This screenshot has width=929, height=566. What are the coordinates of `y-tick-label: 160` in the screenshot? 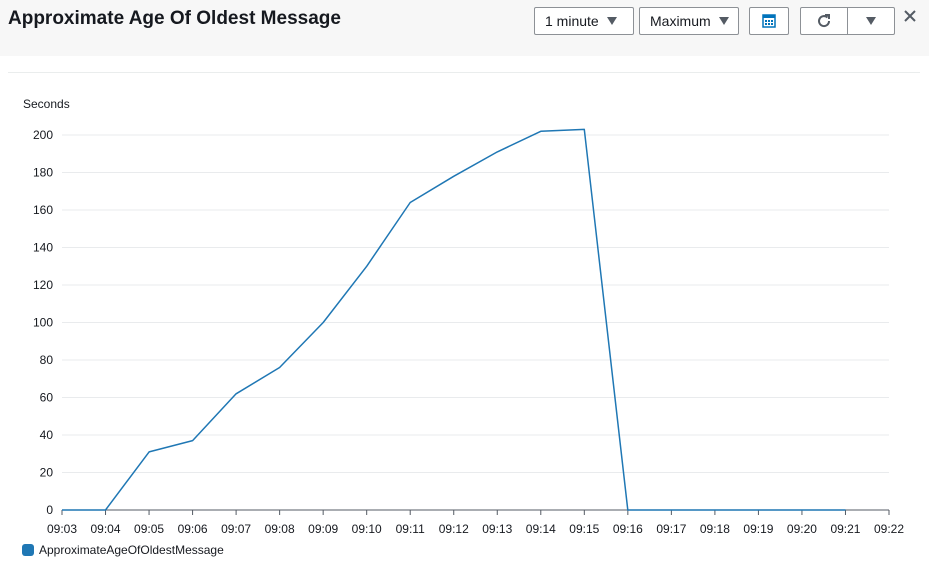 It's located at (43, 210).